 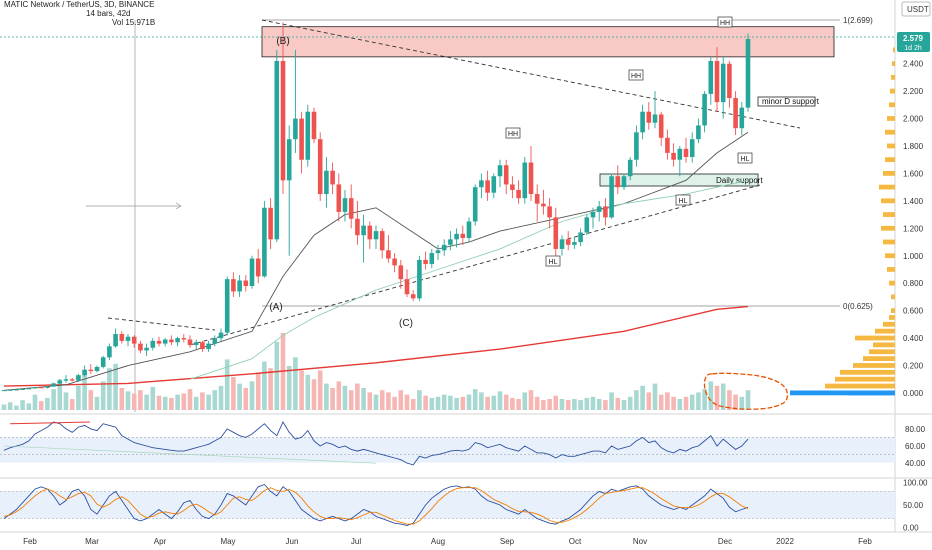 What do you see at coordinates (746, 391) in the screenshot?
I see `volume-highlight-circle` at bounding box center [746, 391].